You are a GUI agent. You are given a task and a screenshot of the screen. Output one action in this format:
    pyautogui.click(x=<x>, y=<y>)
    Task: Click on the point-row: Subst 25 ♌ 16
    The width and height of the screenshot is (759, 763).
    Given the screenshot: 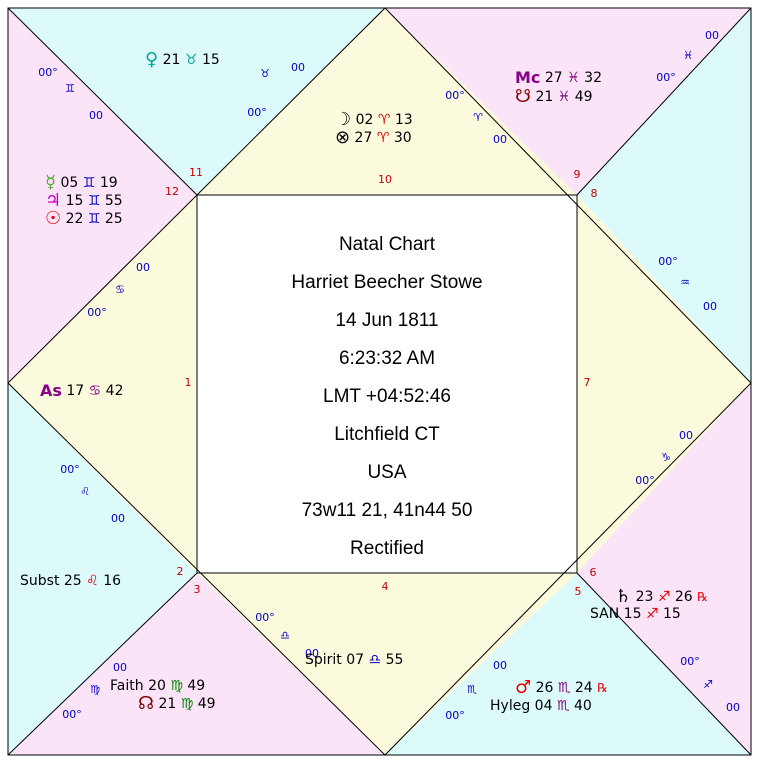 What is the action you would take?
    pyautogui.click(x=70, y=581)
    